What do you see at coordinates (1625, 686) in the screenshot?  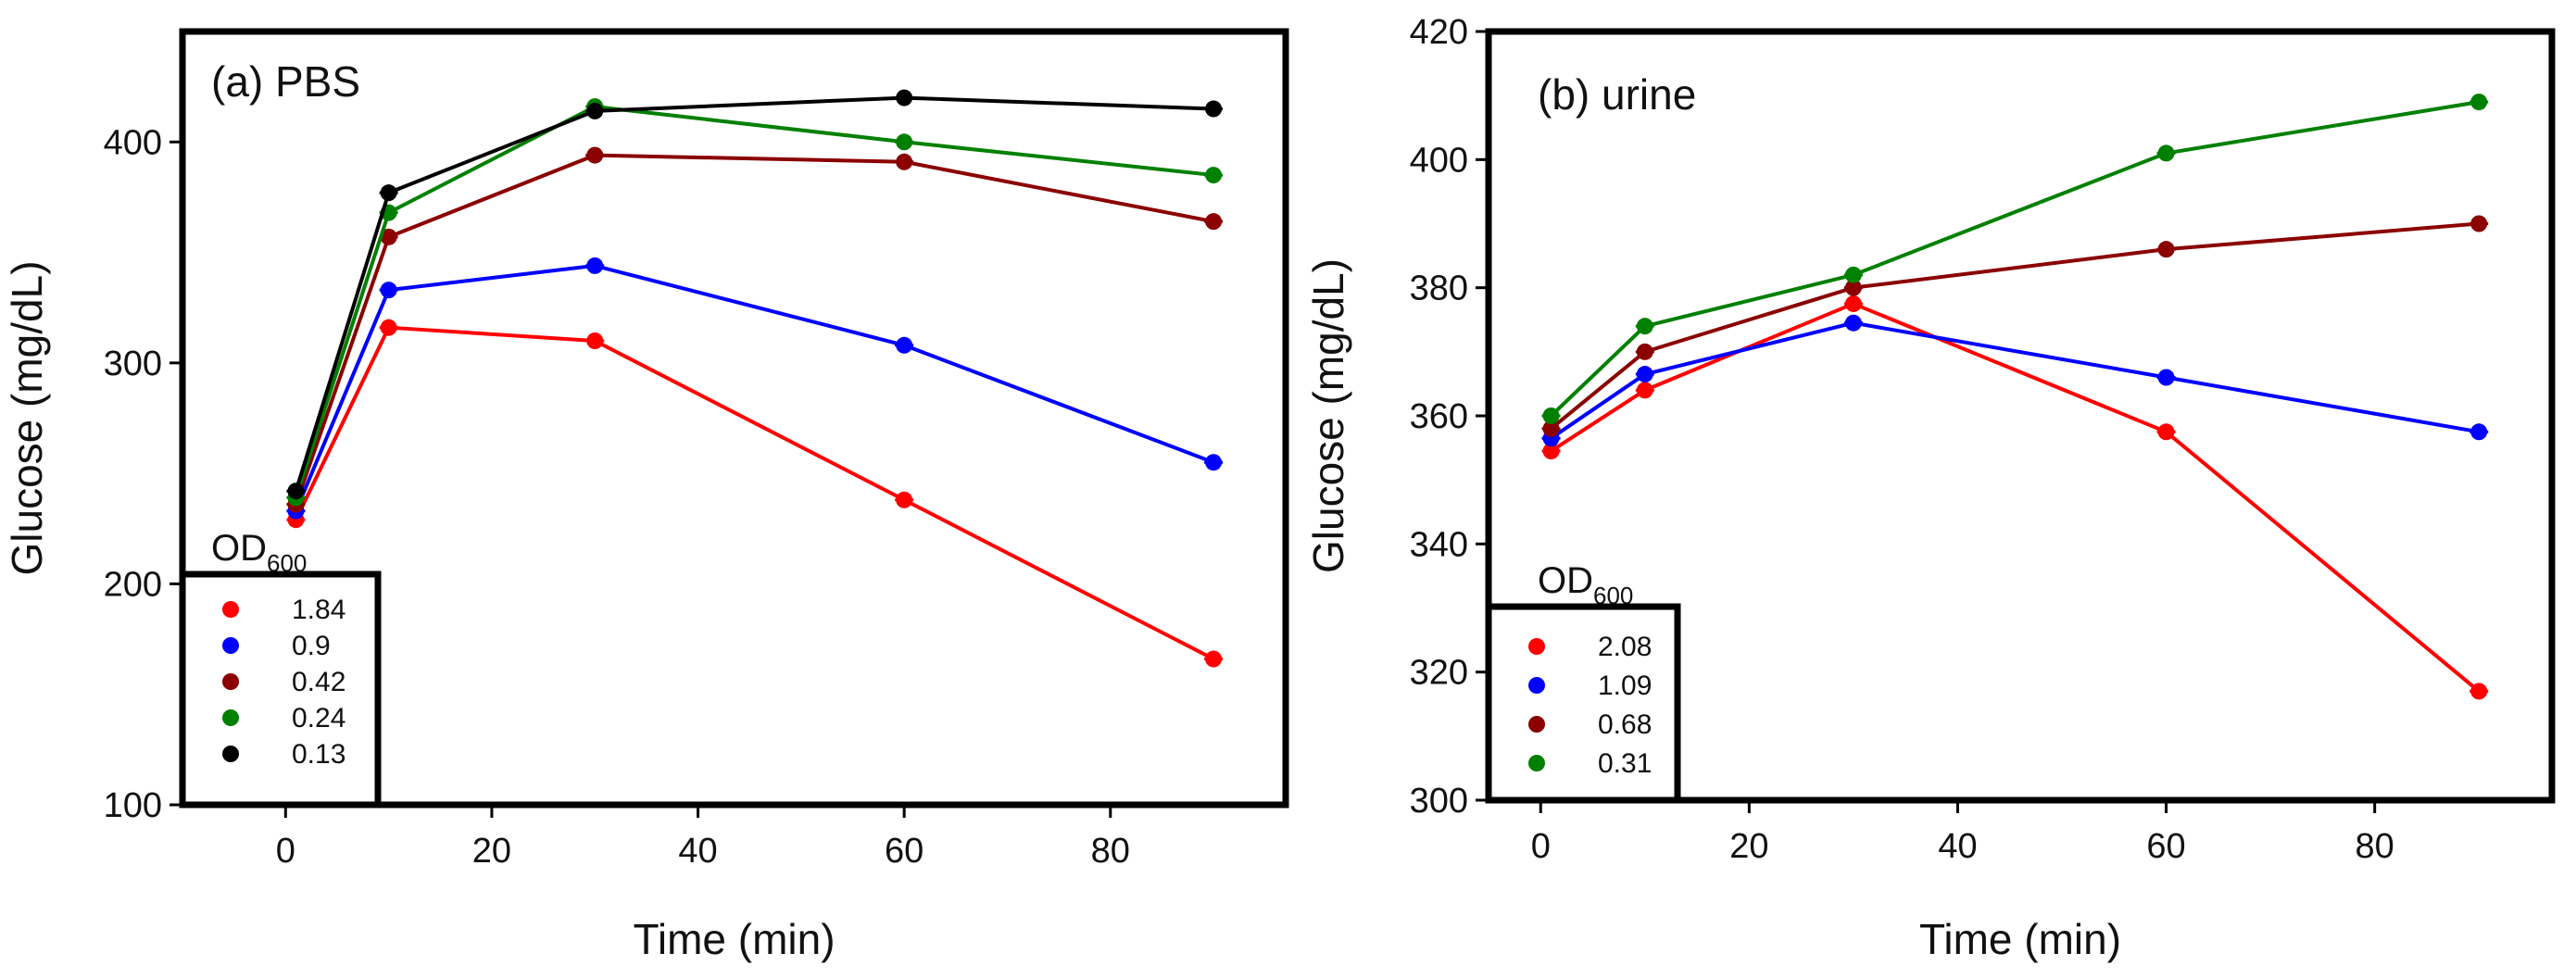 I see `legend-label-1.09: 1.09` at bounding box center [1625, 686].